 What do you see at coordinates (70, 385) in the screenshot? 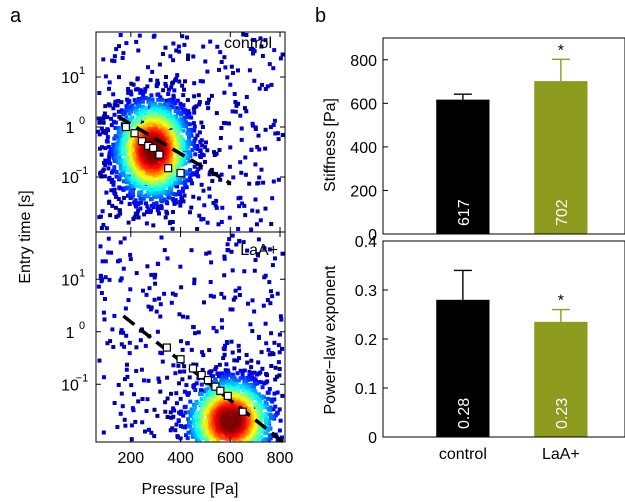
I see `scatter-laa-y-tick-label: 10` at bounding box center [70, 385].